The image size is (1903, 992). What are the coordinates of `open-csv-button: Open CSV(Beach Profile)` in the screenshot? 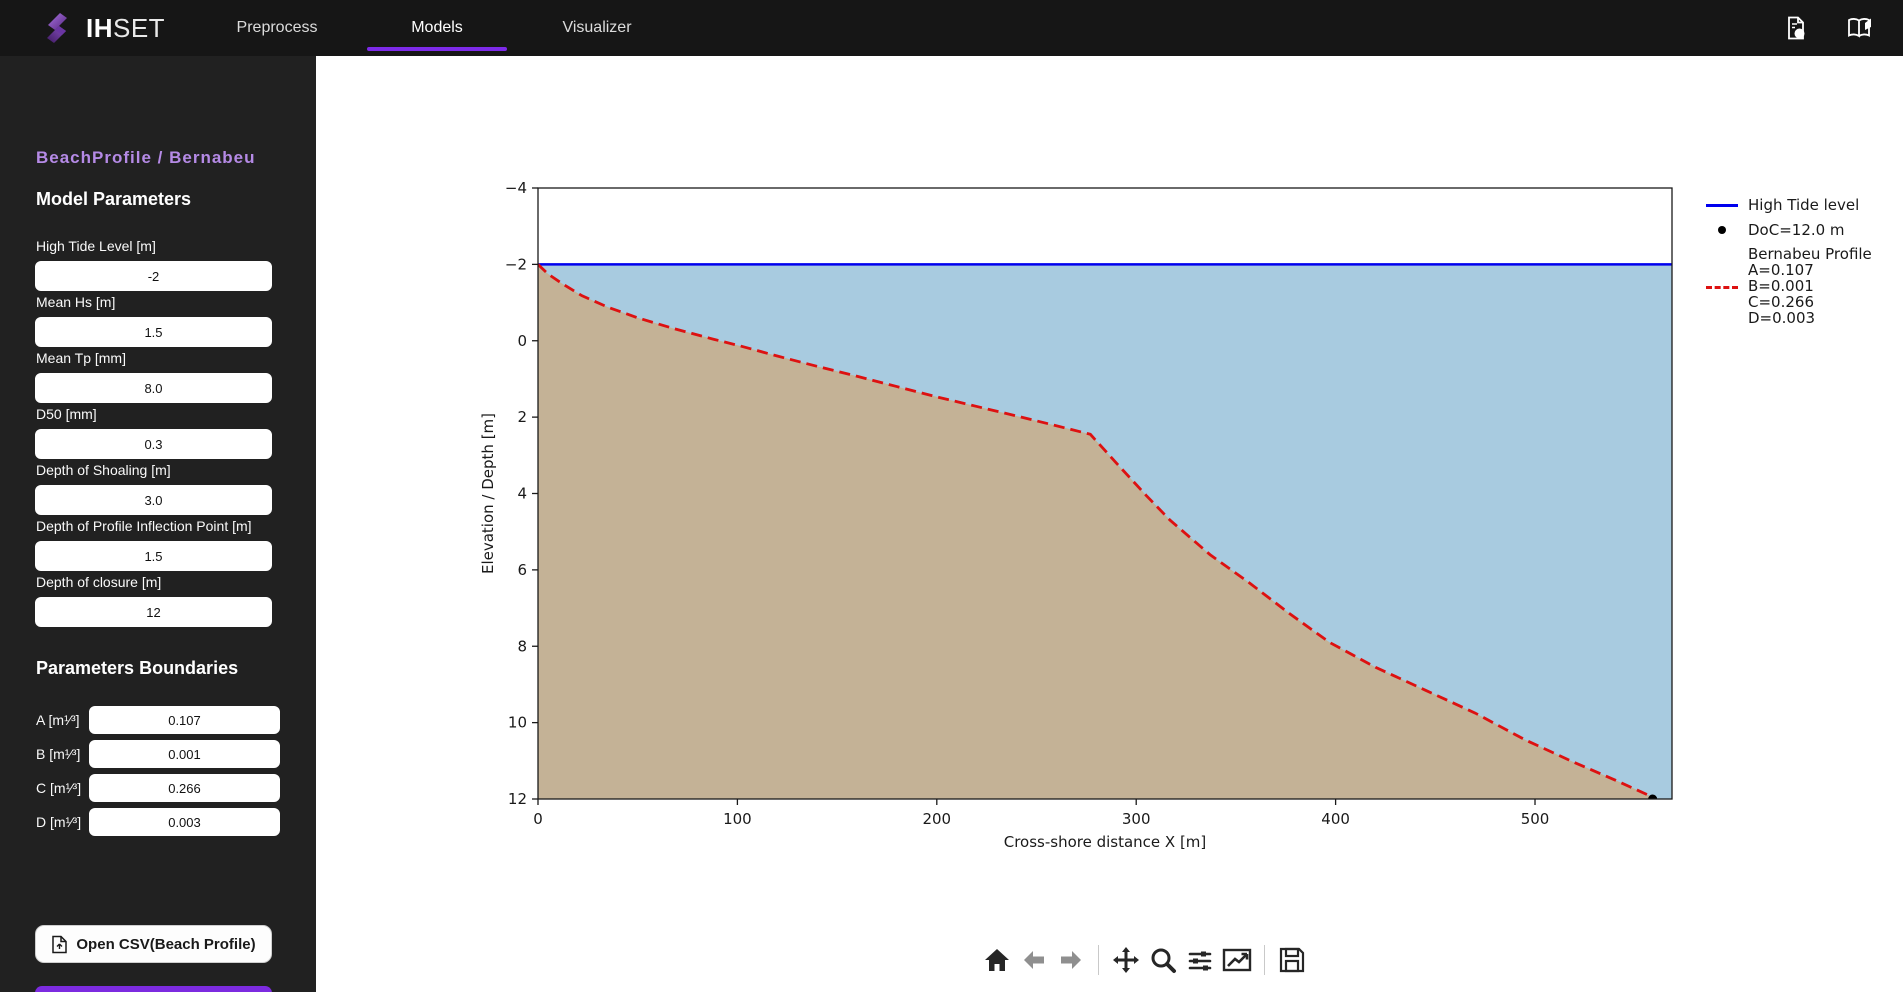 It's located at (153, 944).